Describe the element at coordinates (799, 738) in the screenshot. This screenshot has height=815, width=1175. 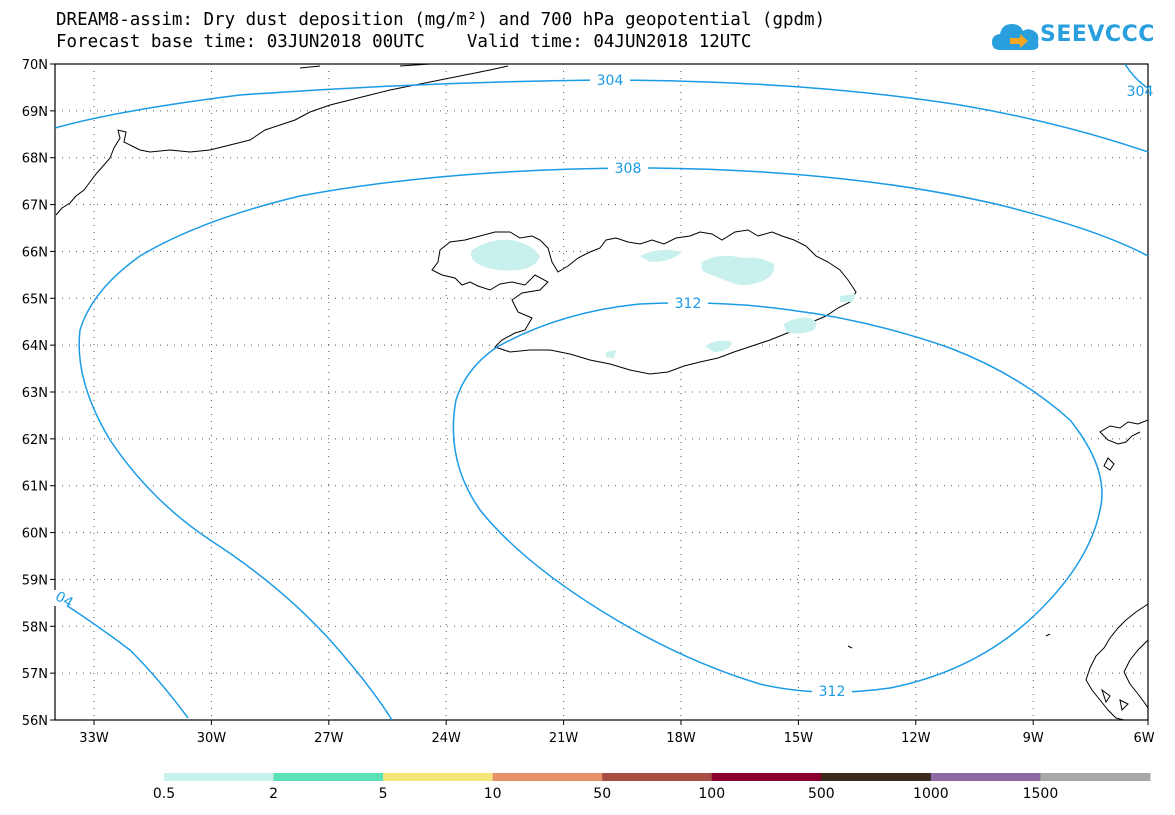
I see `longitude-label: 15W` at that location.